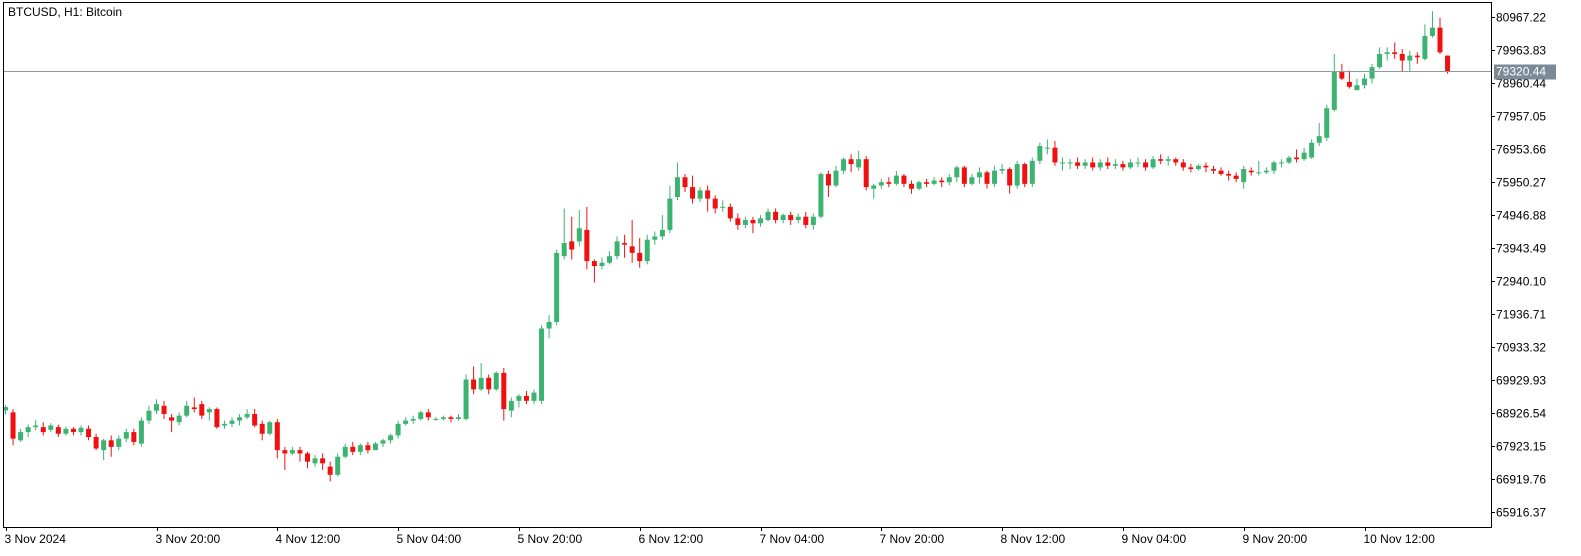 The image size is (1581, 556). What do you see at coordinates (1521, 249) in the screenshot?
I see `price-axis-label: 73943.49` at bounding box center [1521, 249].